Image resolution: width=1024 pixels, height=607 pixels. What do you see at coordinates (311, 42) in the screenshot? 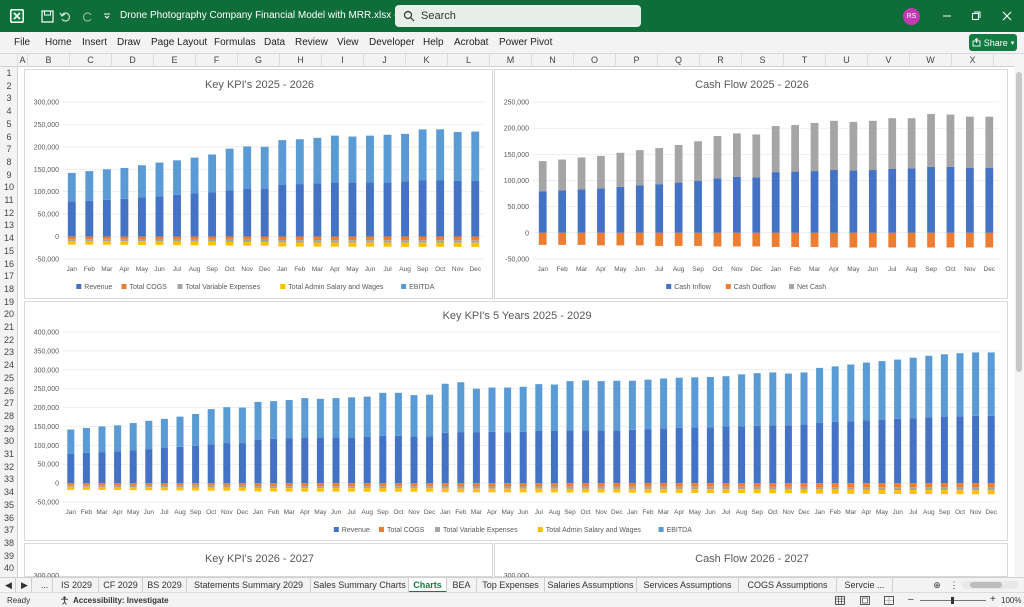
I see `menu-review: Review` at bounding box center [311, 42].